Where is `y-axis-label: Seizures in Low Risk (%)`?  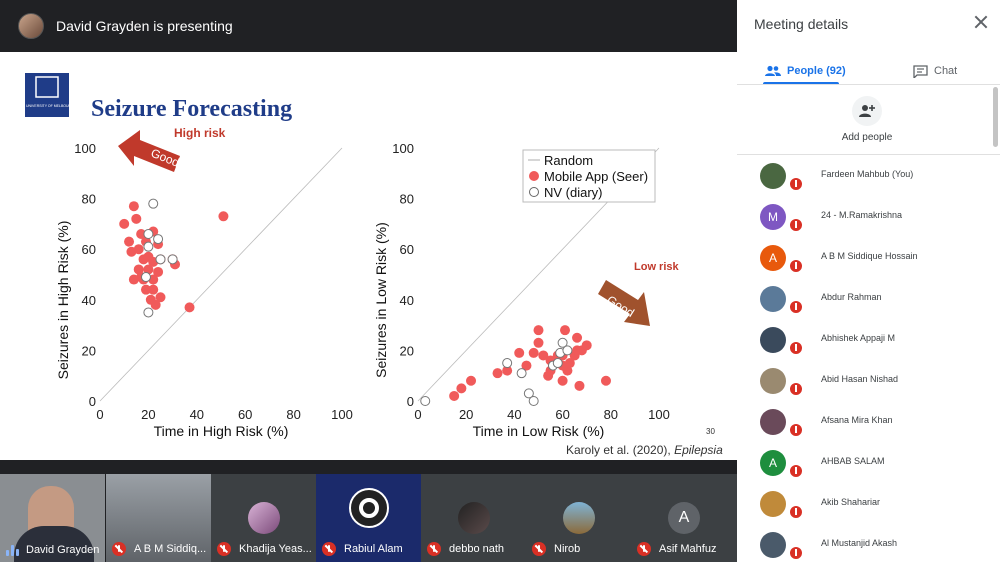
y-axis-label: Seizures in Low Risk (%) is located at coordinates (381, 300).